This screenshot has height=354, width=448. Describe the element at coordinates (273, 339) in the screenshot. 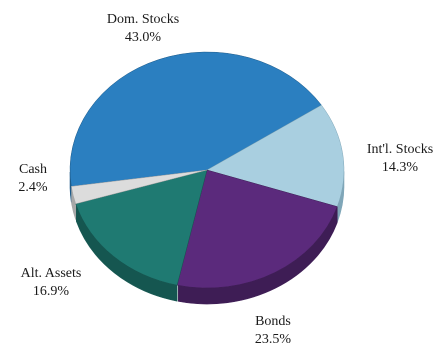

I see `slice-value-bonds: 23.5%` at that location.